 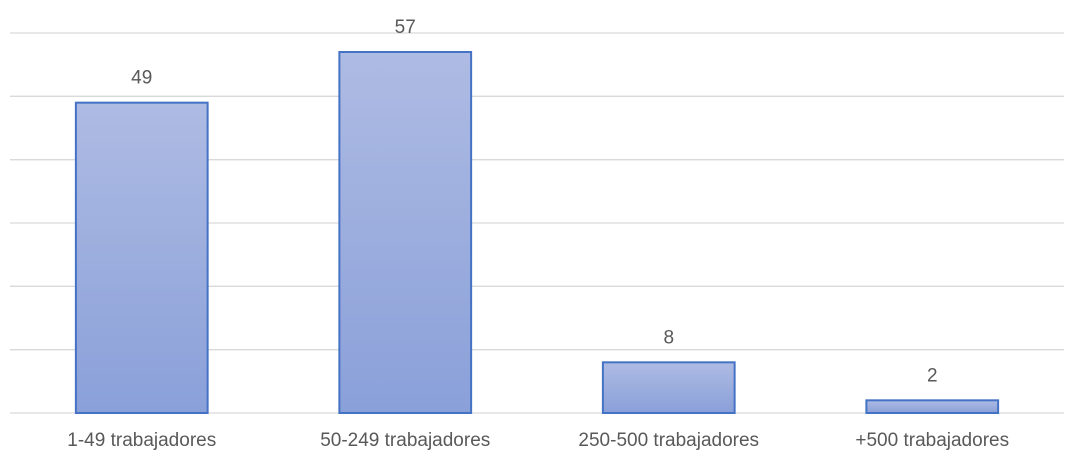 What do you see at coordinates (141, 78) in the screenshot?
I see `data-label: 49` at bounding box center [141, 78].